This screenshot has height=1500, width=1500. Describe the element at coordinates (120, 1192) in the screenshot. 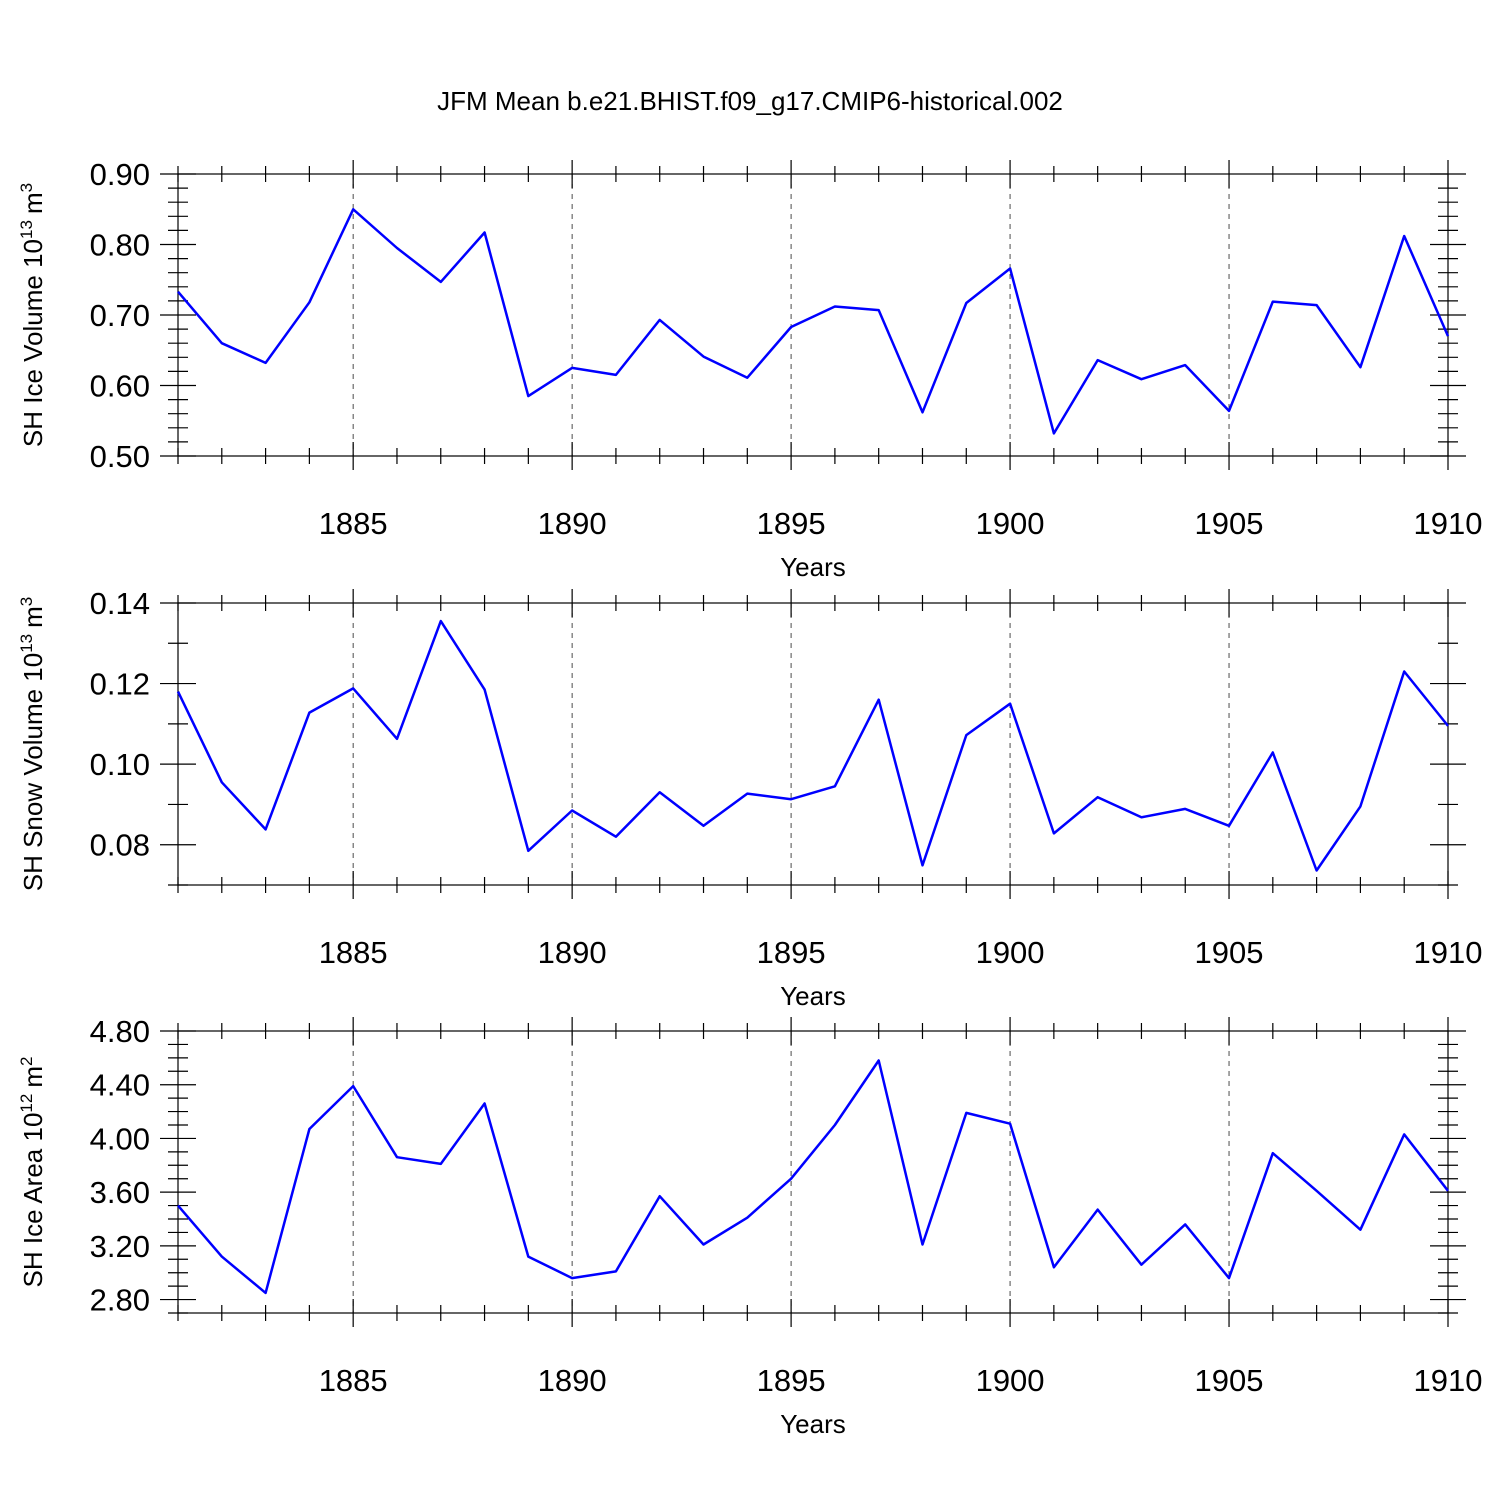

I see `y-tick-label: 3.60` at that location.